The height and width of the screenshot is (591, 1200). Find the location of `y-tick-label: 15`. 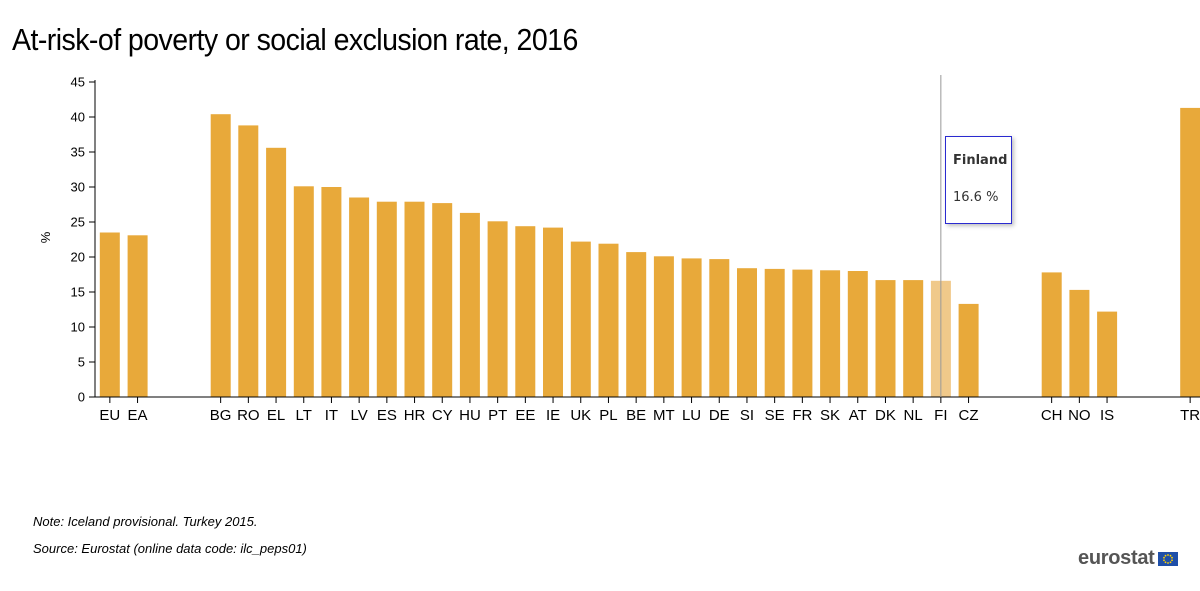

y-tick-label: 15 is located at coordinates (78, 292).